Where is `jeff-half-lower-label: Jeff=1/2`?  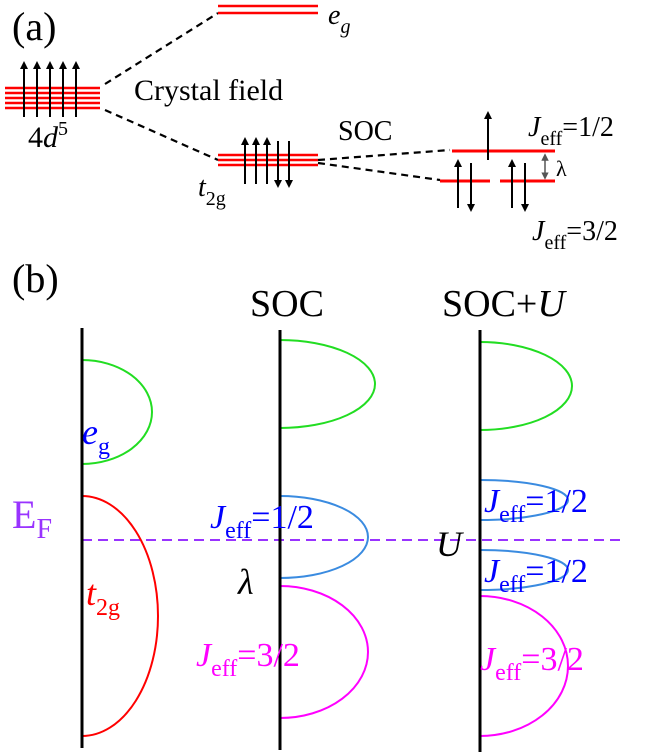
jeff-half-lower-label: Jeff=1/2 is located at coordinates (536, 575).